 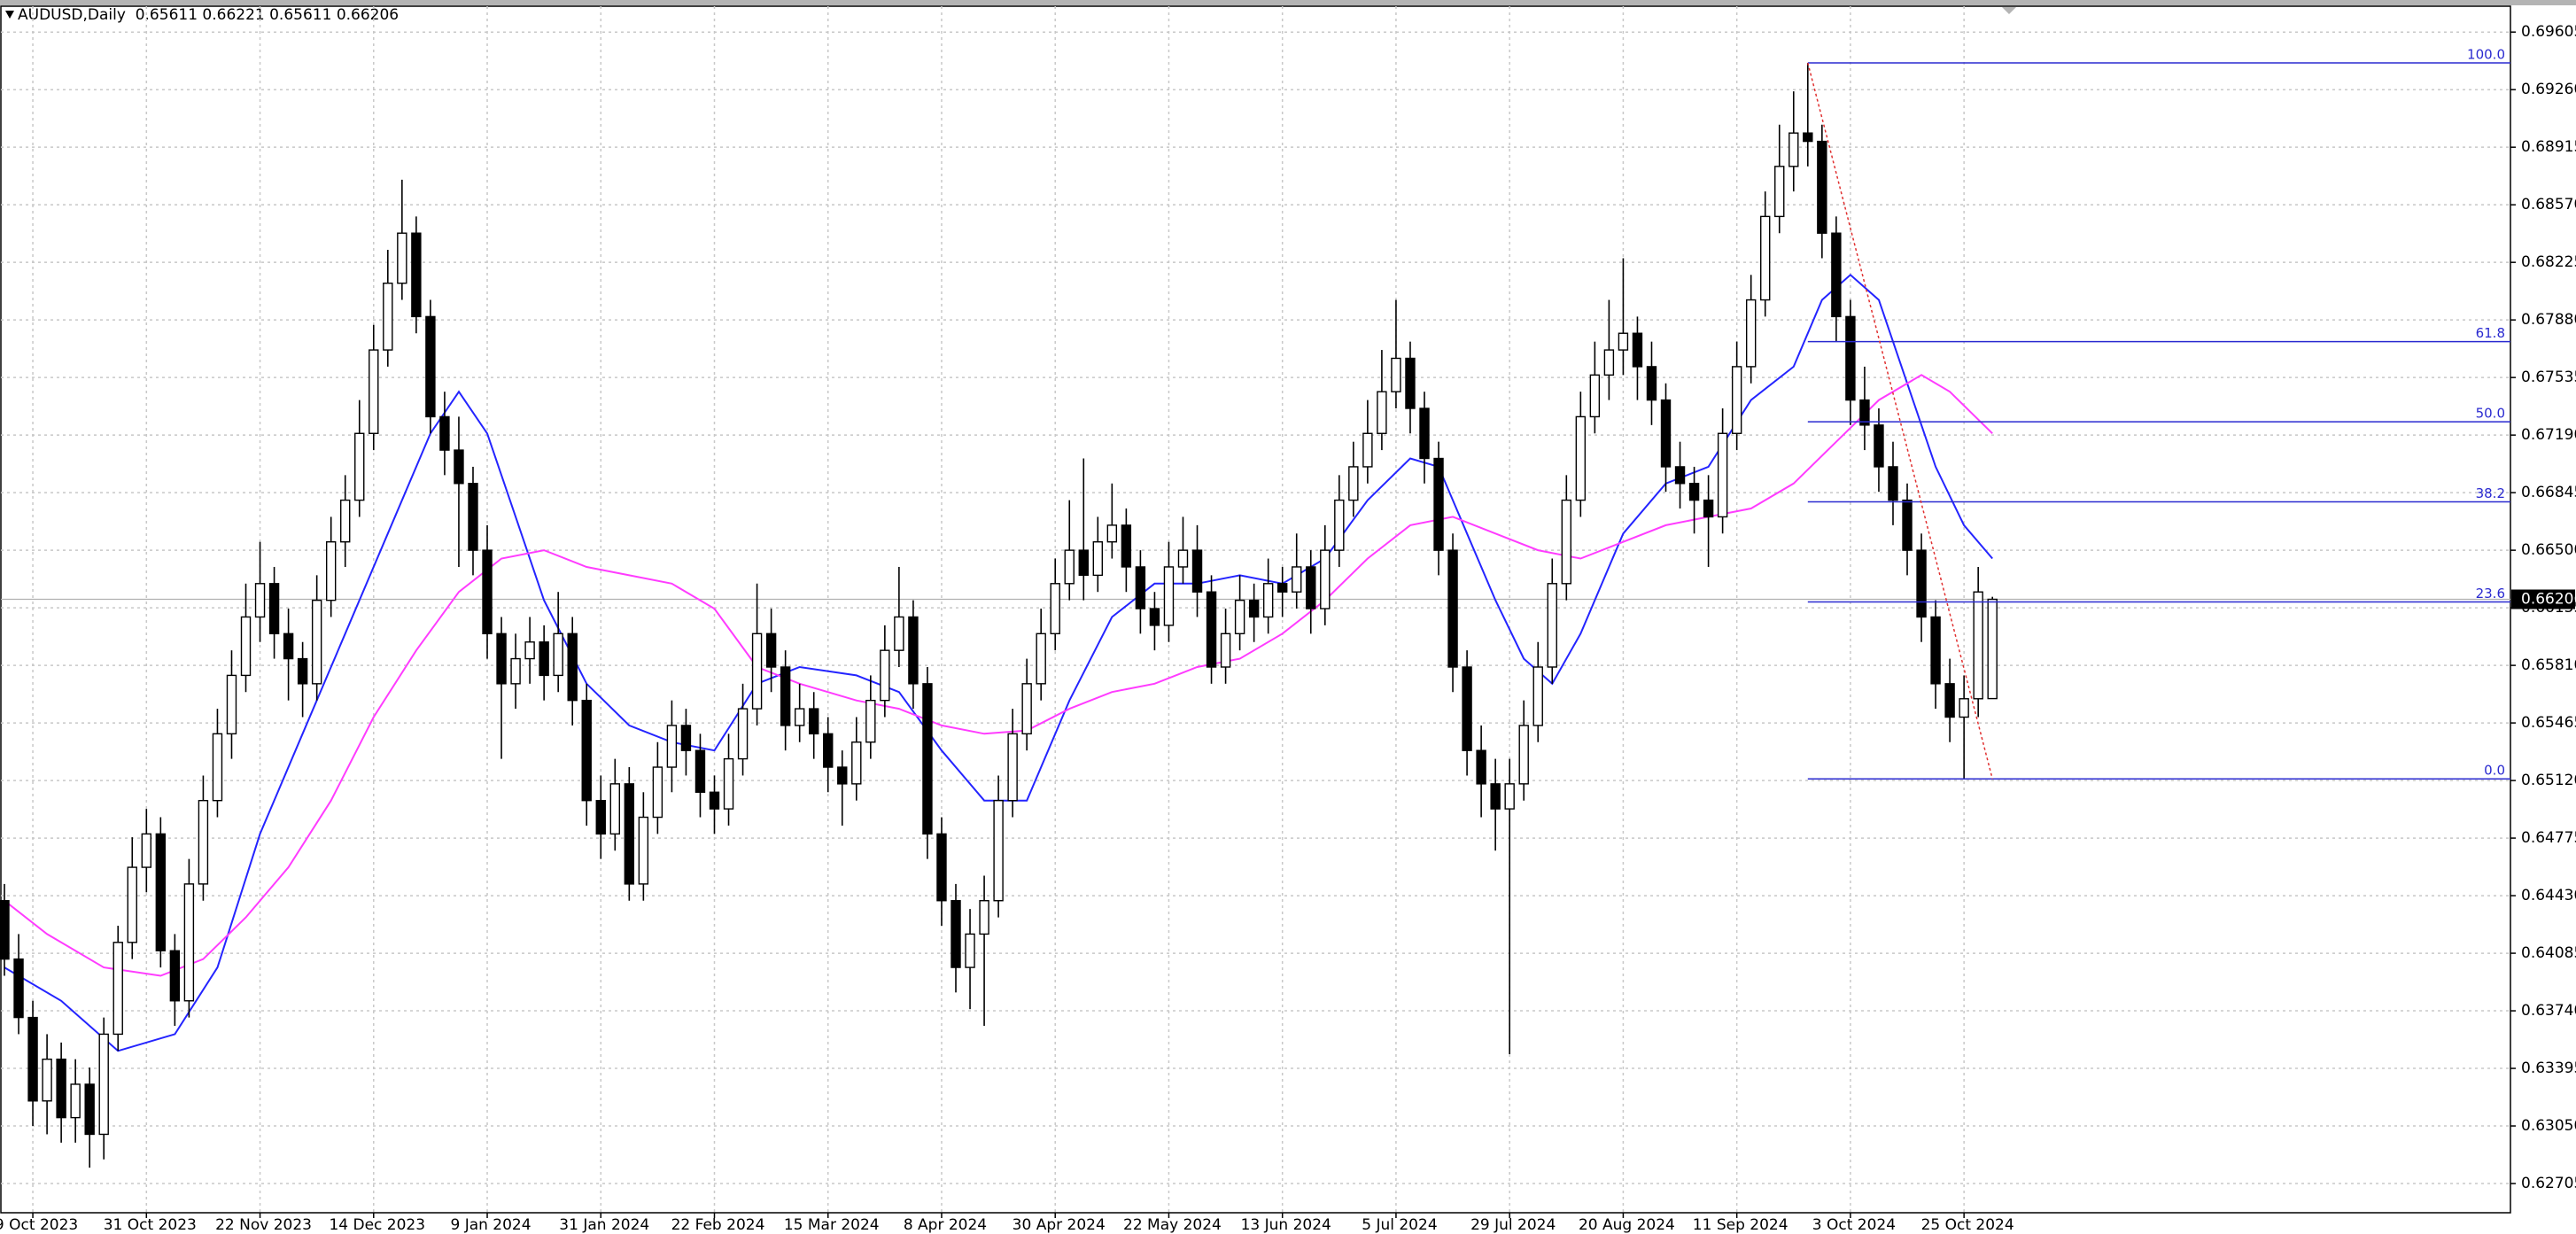 What do you see at coordinates (2490, 414) in the screenshot?
I see `fib-level-label: 50.0` at bounding box center [2490, 414].